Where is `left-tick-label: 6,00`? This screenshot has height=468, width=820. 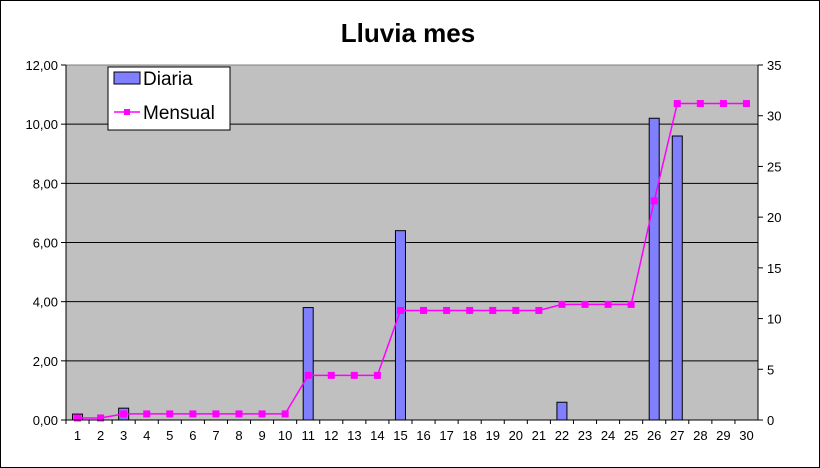
left-tick-label: 6,00 is located at coordinates (45, 243).